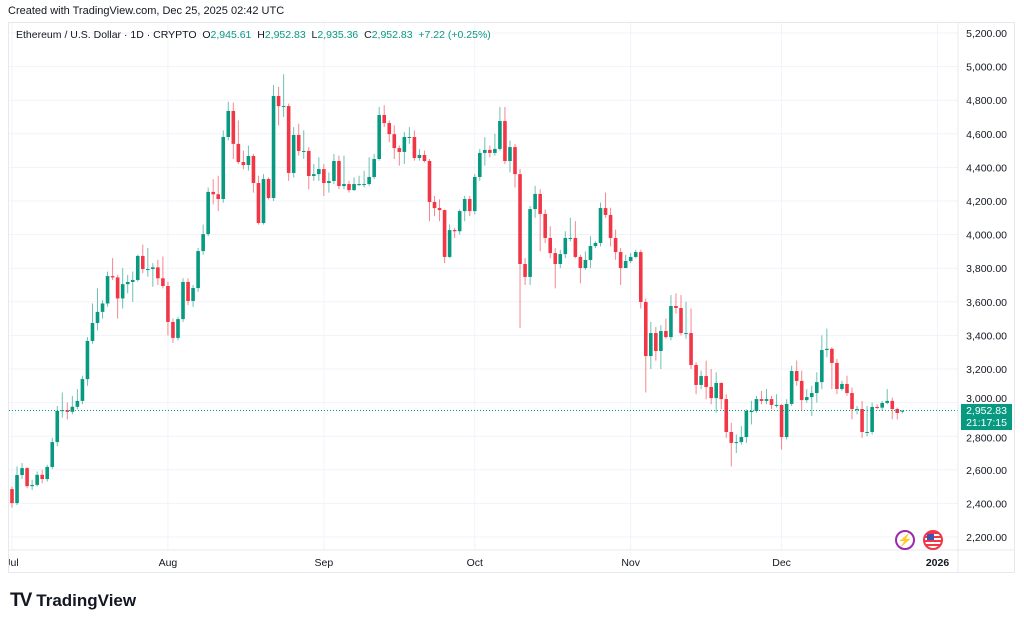  What do you see at coordinates (338, 35) in the screenshot?
I see `low-value: 2,935.36` at bounding box center [338, 35].